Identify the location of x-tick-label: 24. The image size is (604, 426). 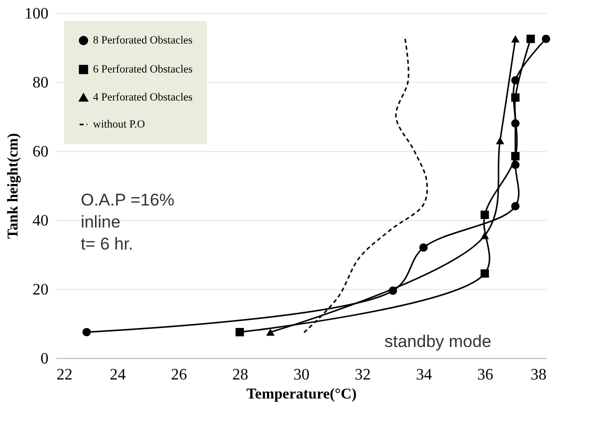
(118, 375).